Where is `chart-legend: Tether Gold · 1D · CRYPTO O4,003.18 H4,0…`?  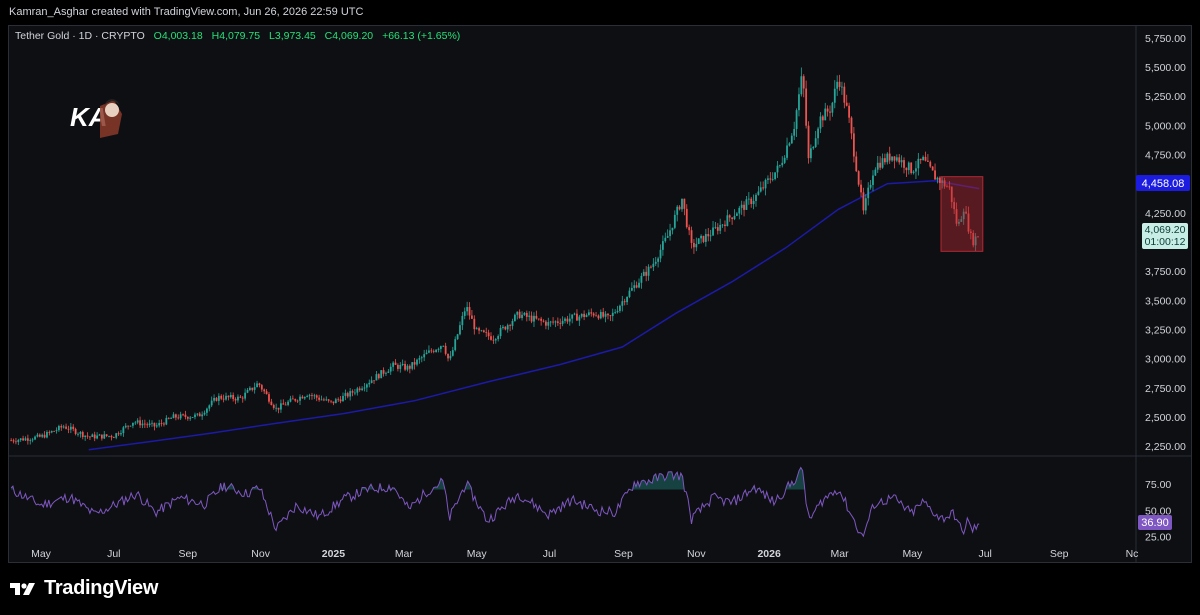
chart-legend: Tether Gold · 1D · CRYPTO O4,003.18 H4,0… is located at coordinates (237, 36).